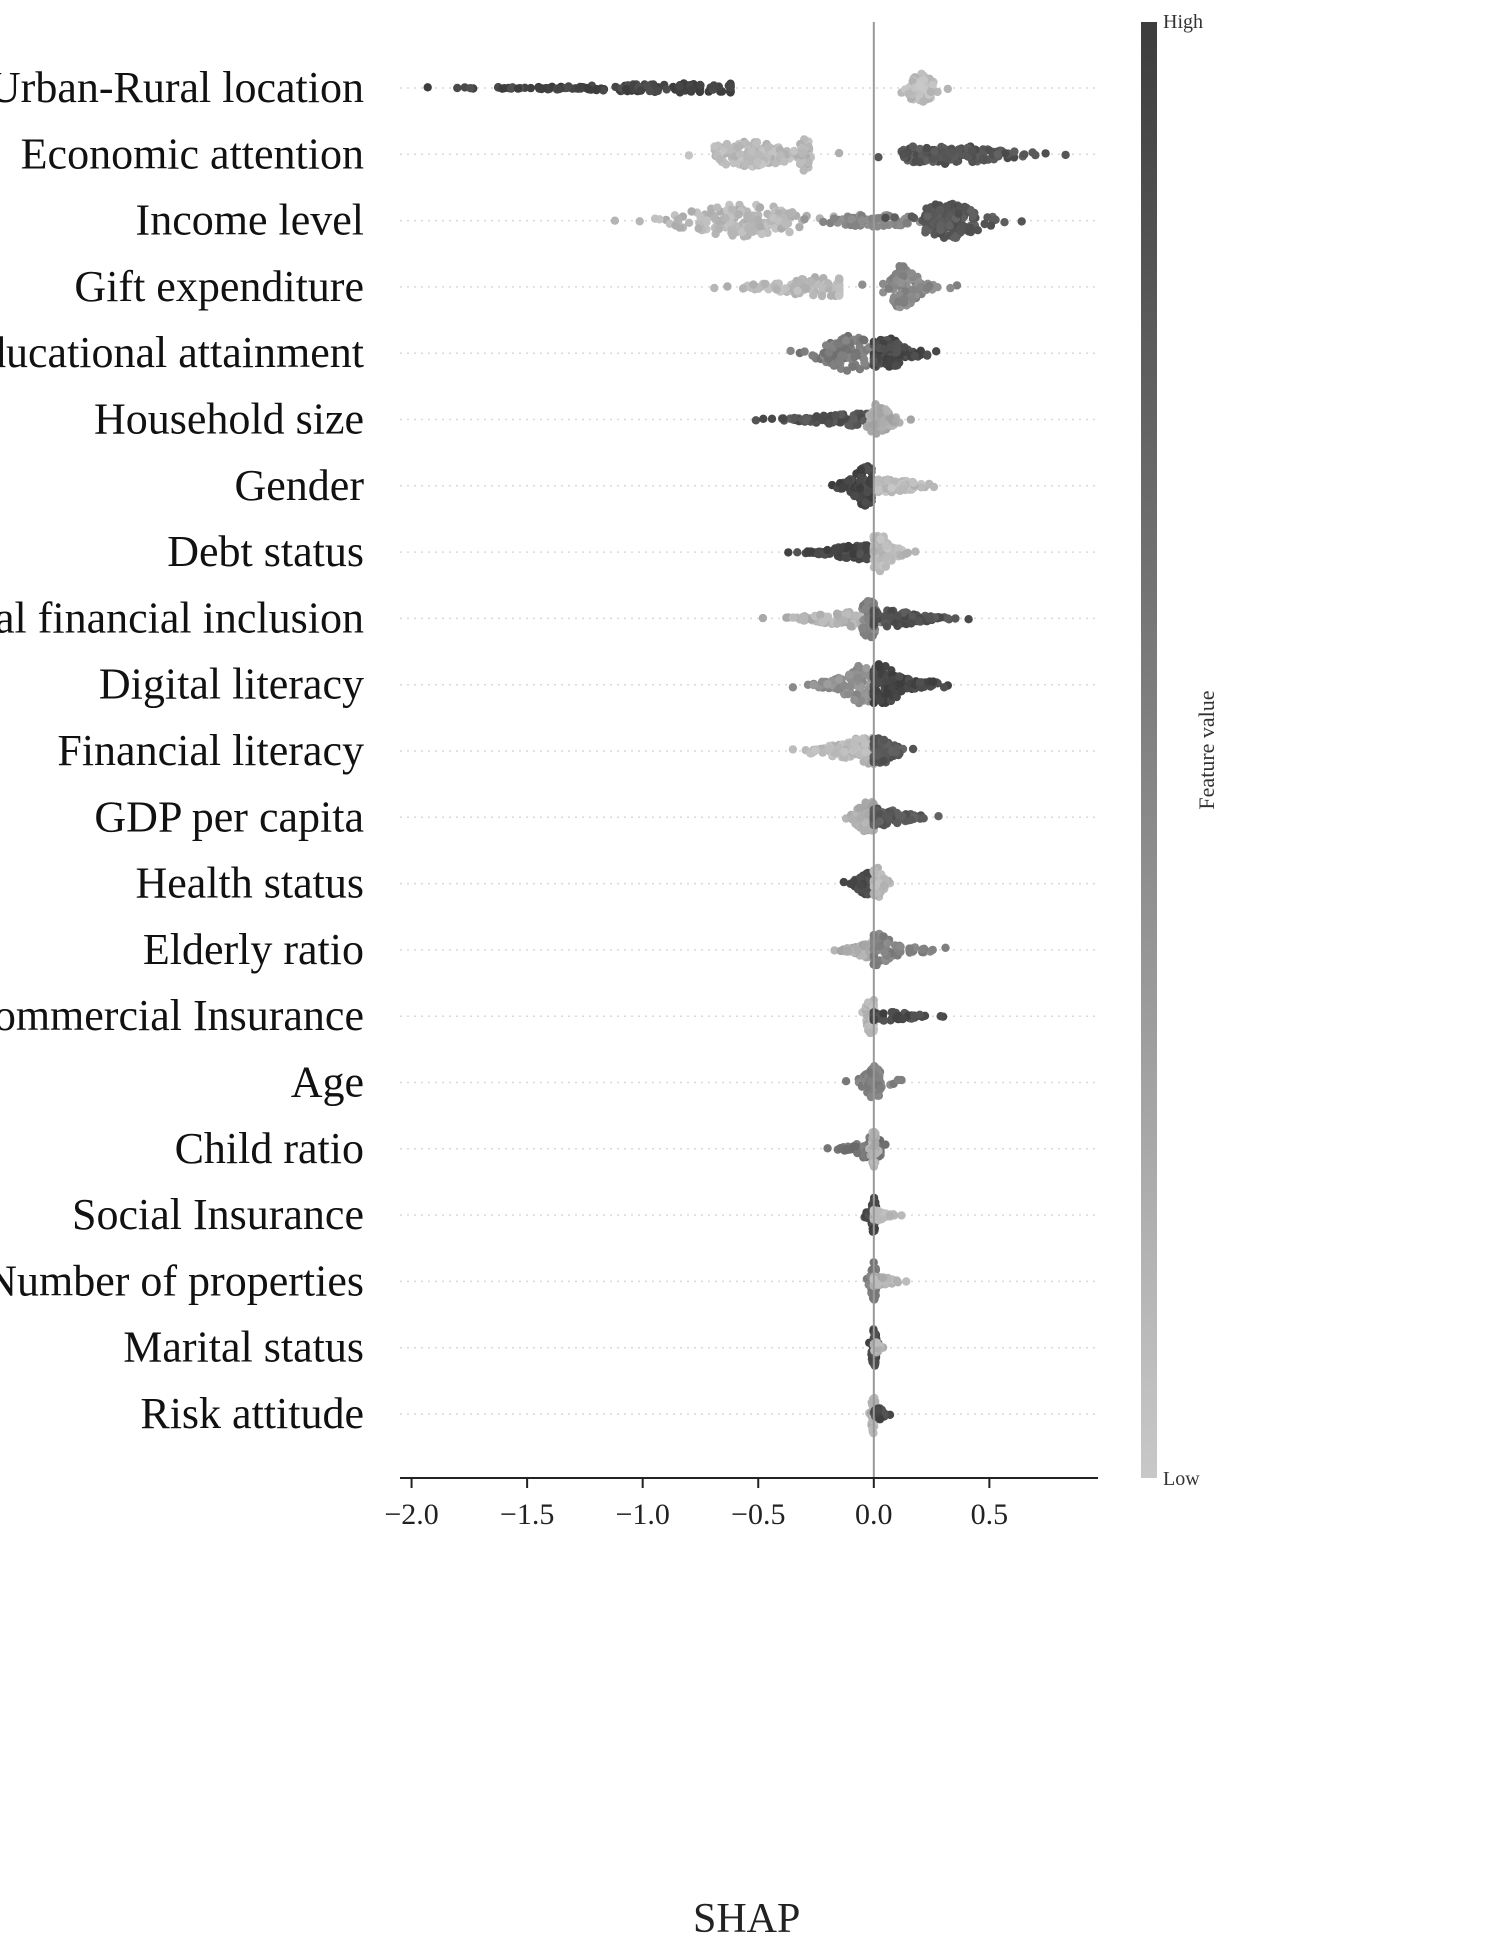  What do you see at coordinates (210, 750) in the screenshot?
I see `feature-label: Financial literacy` at bounding box center [210, 750].